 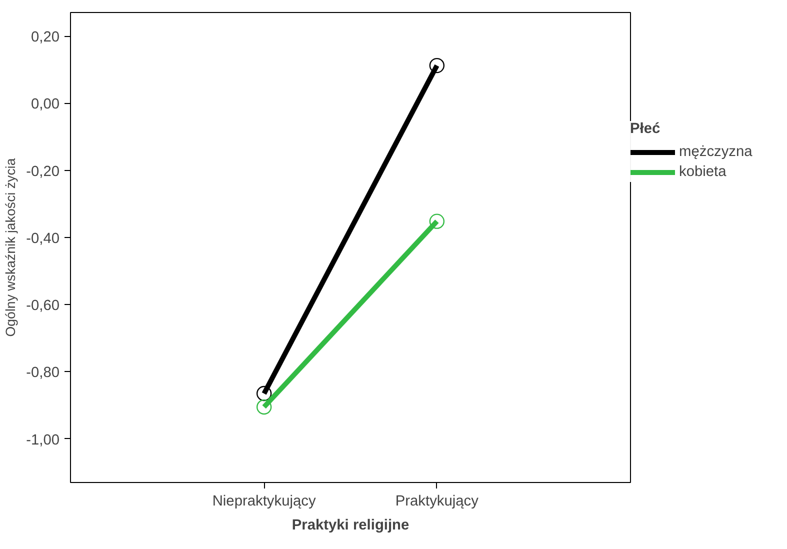 I want to click on y-tick-label: 0,00, so click(x=45, y=104).